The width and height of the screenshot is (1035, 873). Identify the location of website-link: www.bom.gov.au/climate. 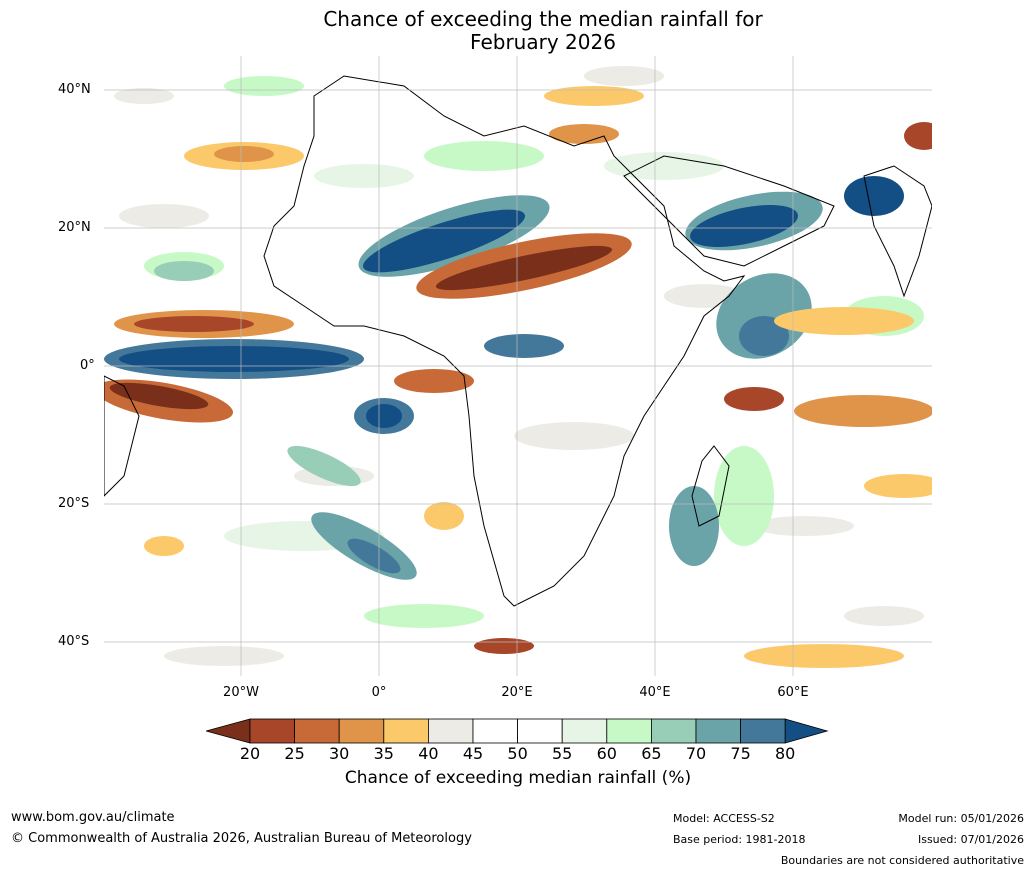
(93, 817).